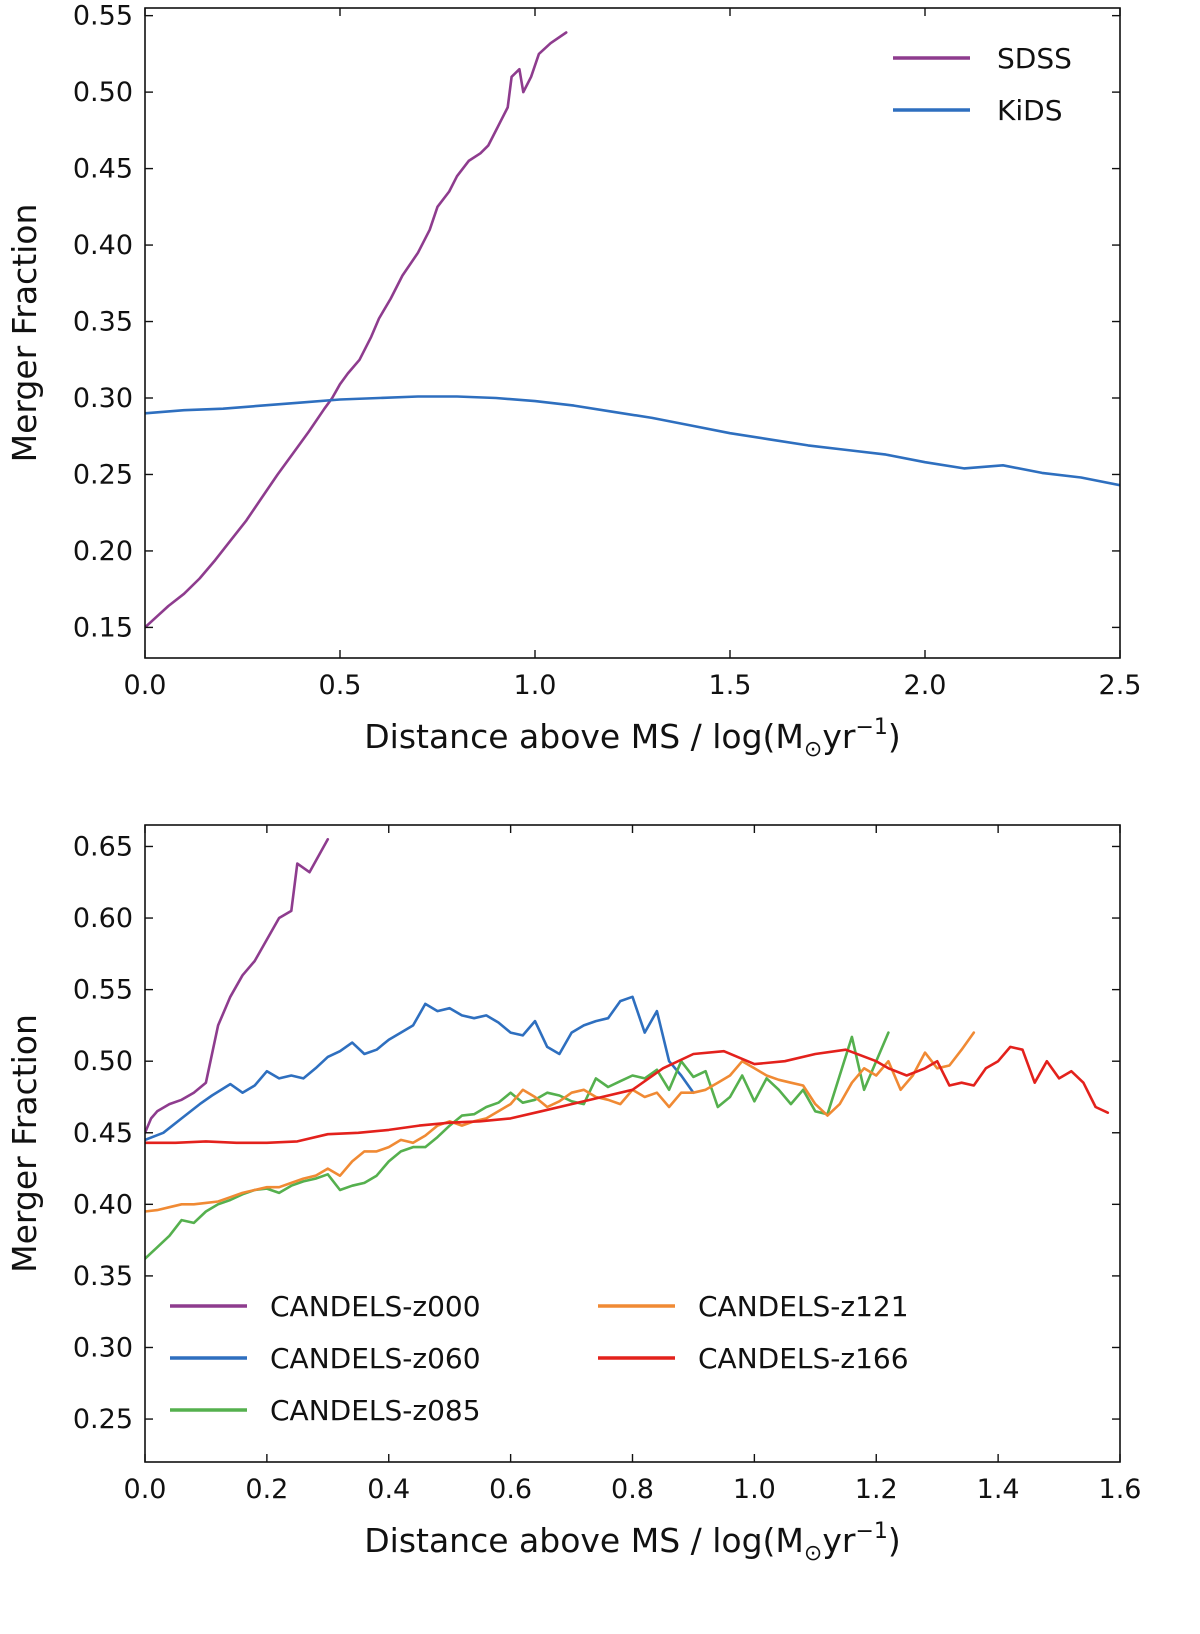  What do you see at coordinates (375, 1358) in the screenshot?
I see `legend-label: CANDELS-z060` at bounding box center [375, 1358].